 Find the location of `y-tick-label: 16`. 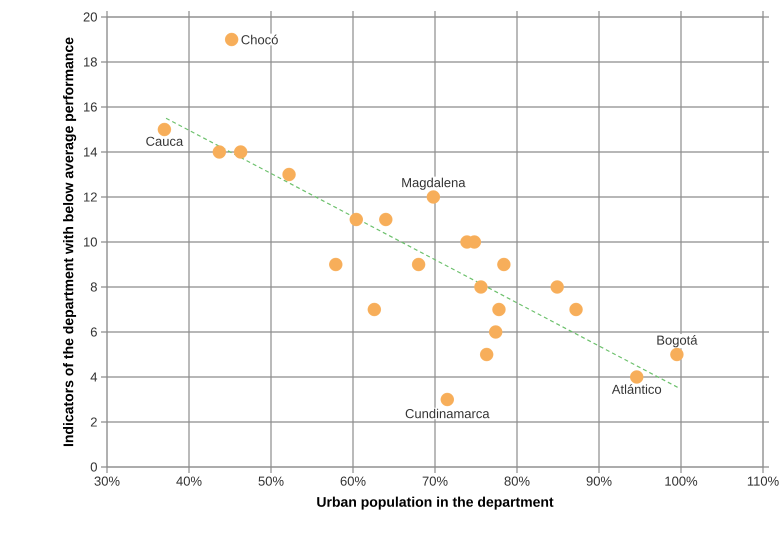

y-tick-label: 16 is located at coordinates (90, 107).